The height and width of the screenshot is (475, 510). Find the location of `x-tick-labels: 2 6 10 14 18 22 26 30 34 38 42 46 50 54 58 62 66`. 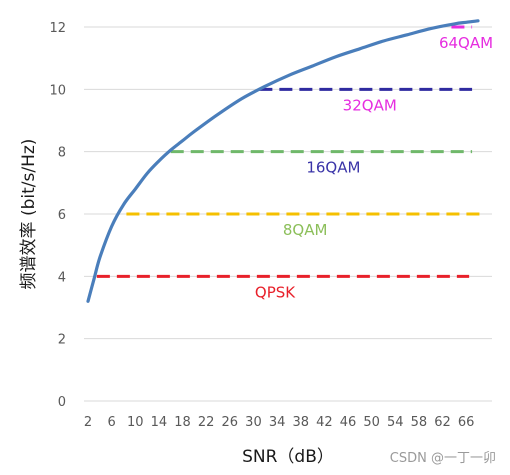

x-tick-labels: 2 6 10 14 18 22 26 30 34 38 42 46 50 54 58 62 66 is located at coordinates (279, 422).